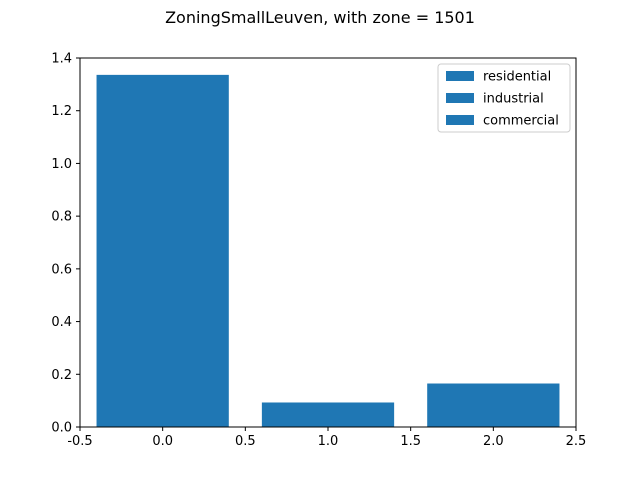 The height and width of the screenshot is (480, 640). I want to click on y-tick-label: 1.0, so click(61, 164).